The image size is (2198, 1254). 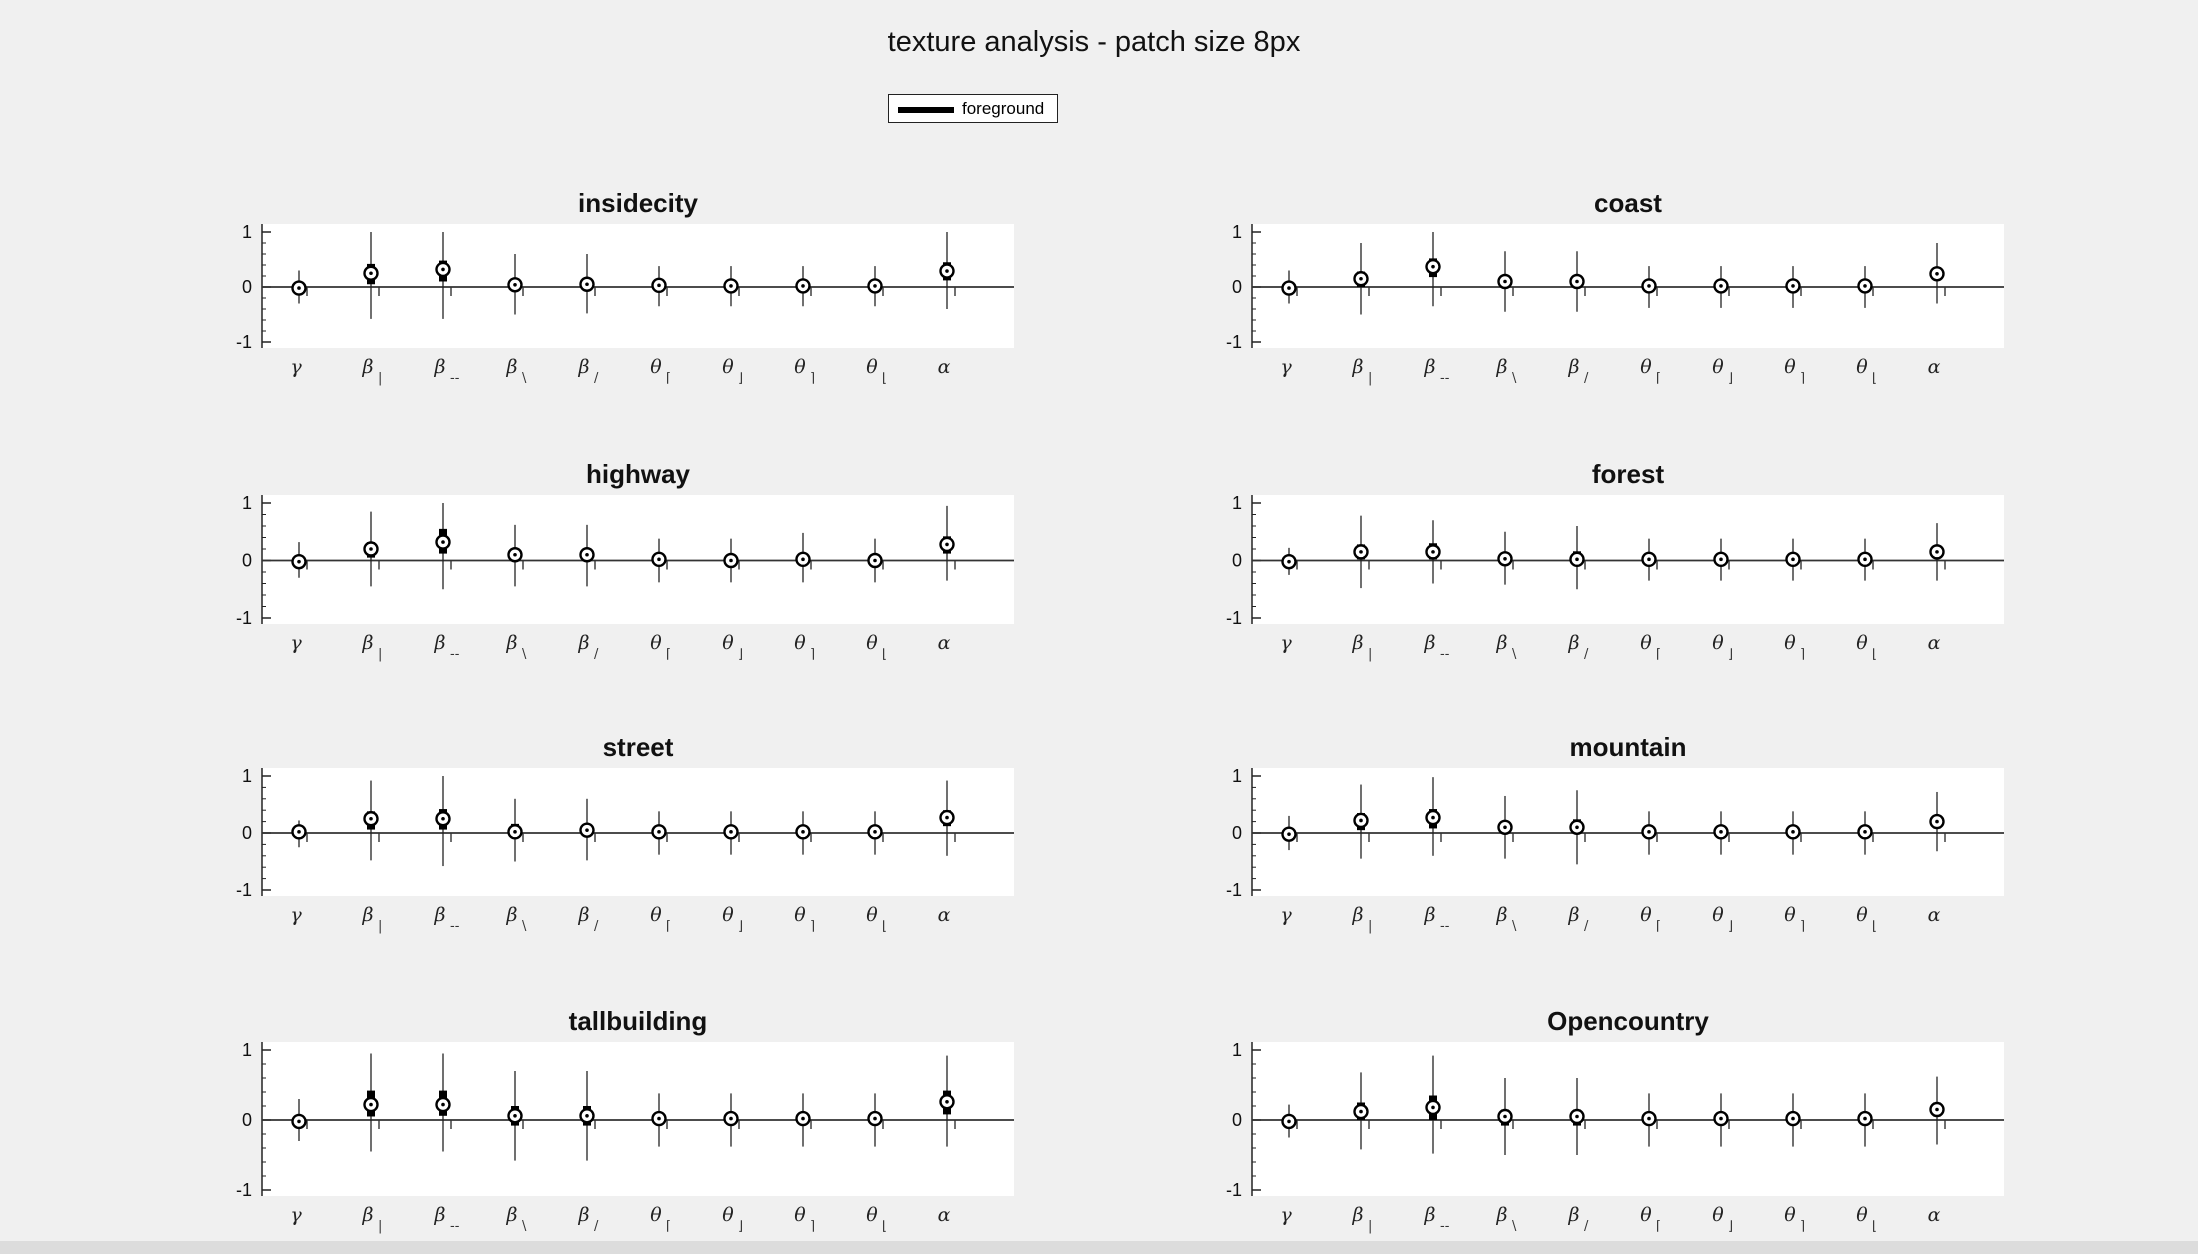 What do you see at coordinates (638, 747) in the screenshot?
I see `subplot-title: street` at bounding box center [638, 747].